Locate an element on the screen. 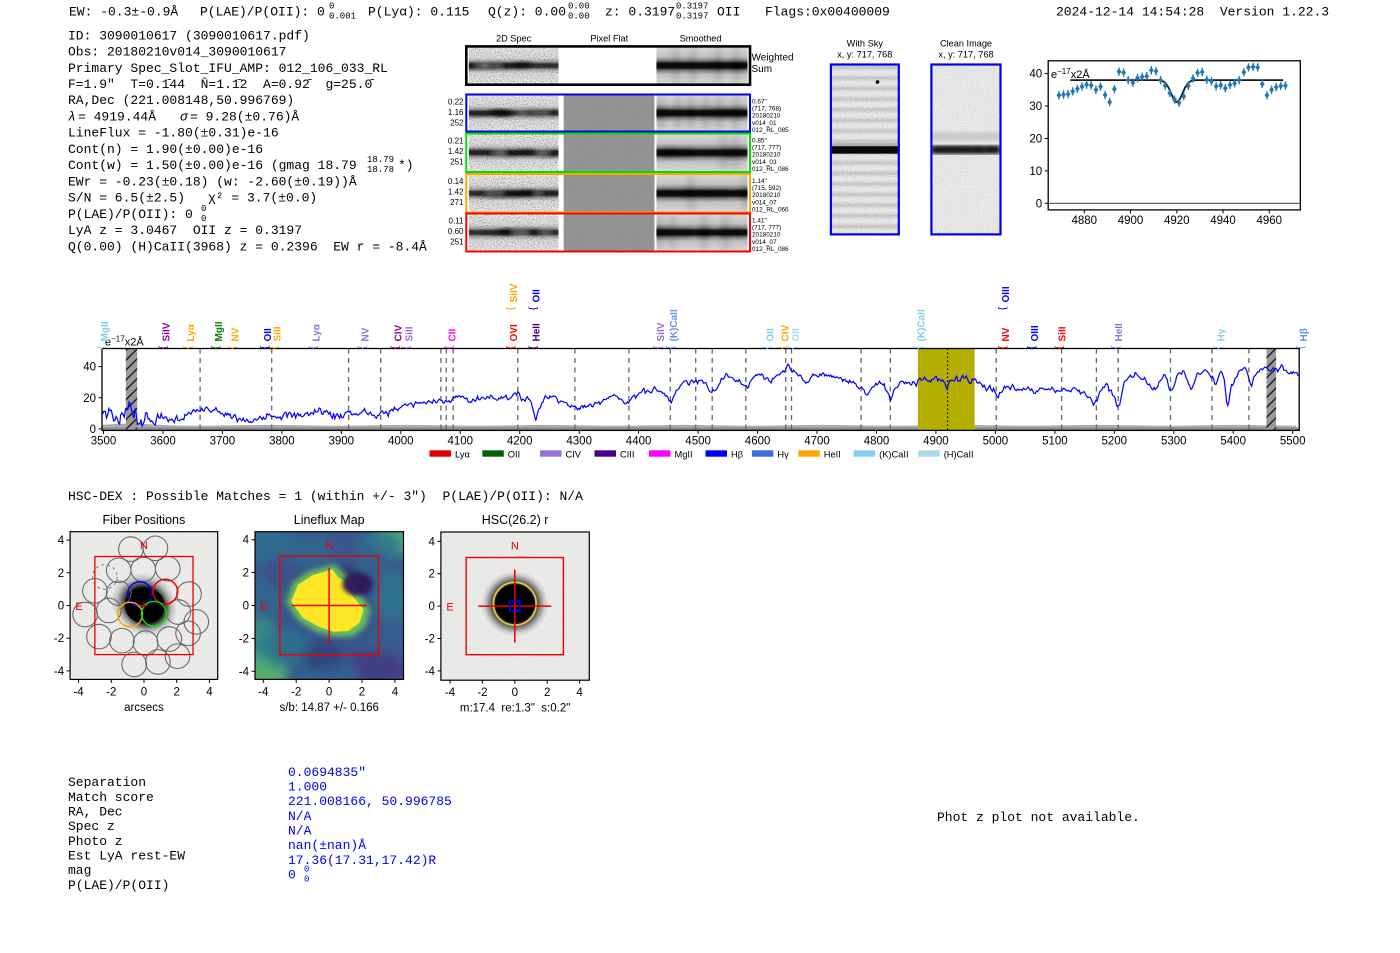 The image size is (1400, 953). svg-text: σ is located at coordinates (184, 117).